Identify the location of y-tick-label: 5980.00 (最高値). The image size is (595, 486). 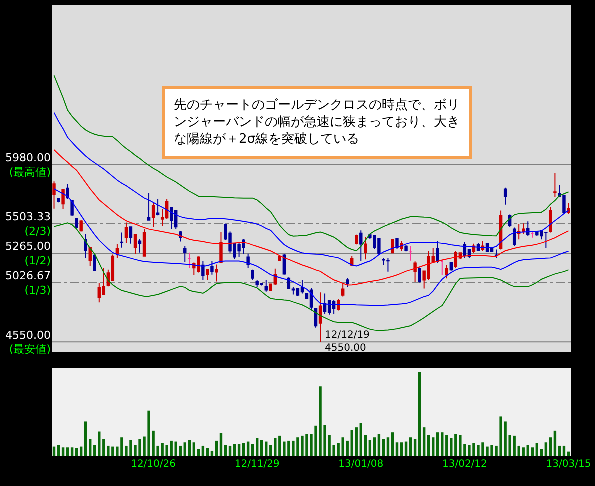
(28, 165).